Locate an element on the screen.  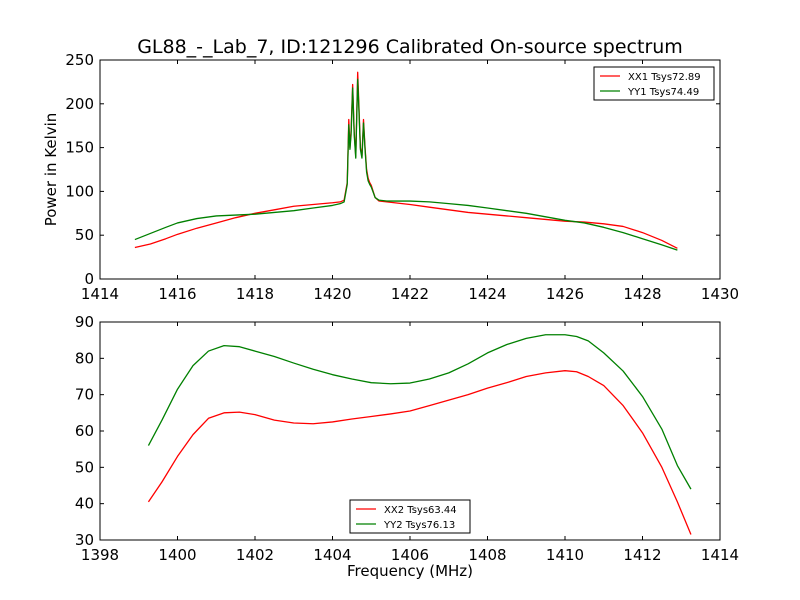
legend-label: YY1 Tsys74.49 is located at coordinates (663, 92).